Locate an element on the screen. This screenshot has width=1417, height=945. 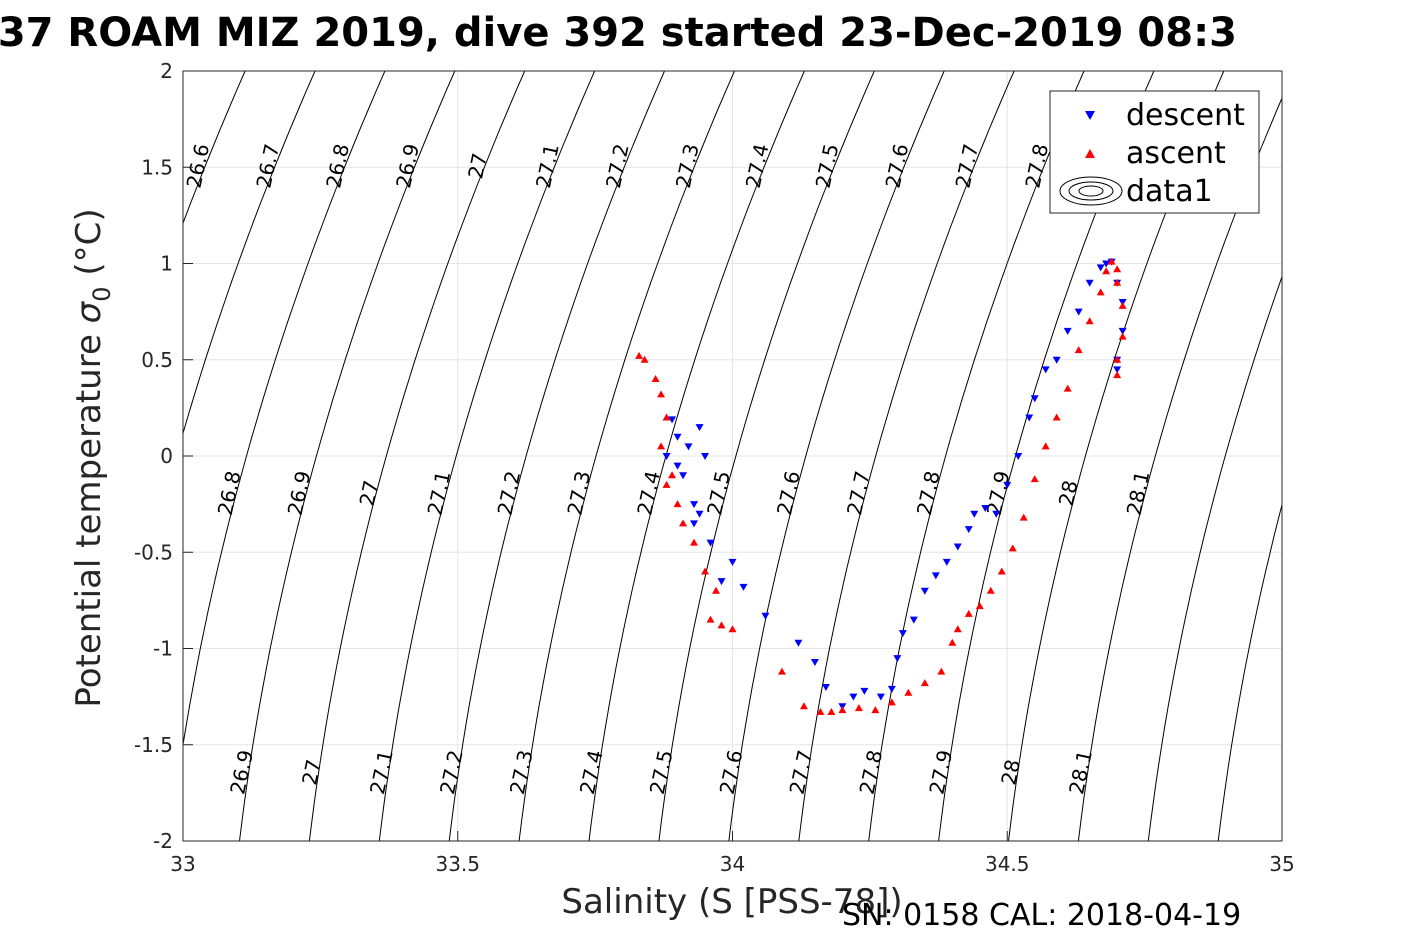
legend-marker-descent is located at coordinates (1090, 115).